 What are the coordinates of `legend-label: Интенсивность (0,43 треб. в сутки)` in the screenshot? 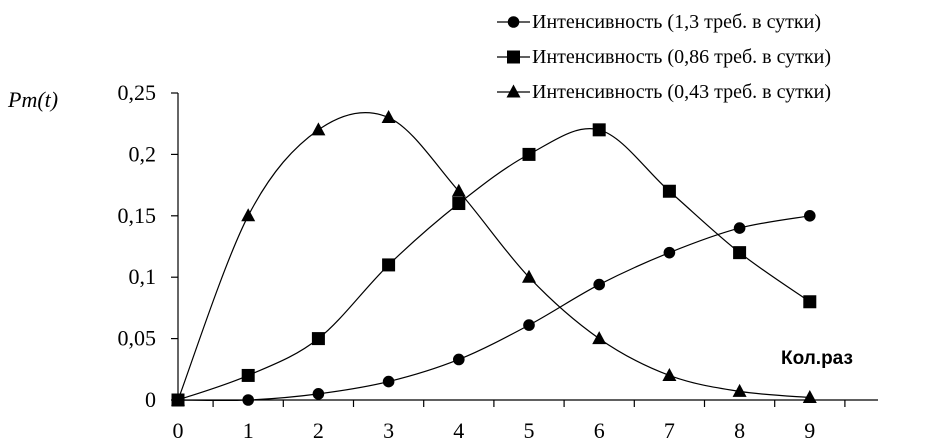 It's located at (681, 92).